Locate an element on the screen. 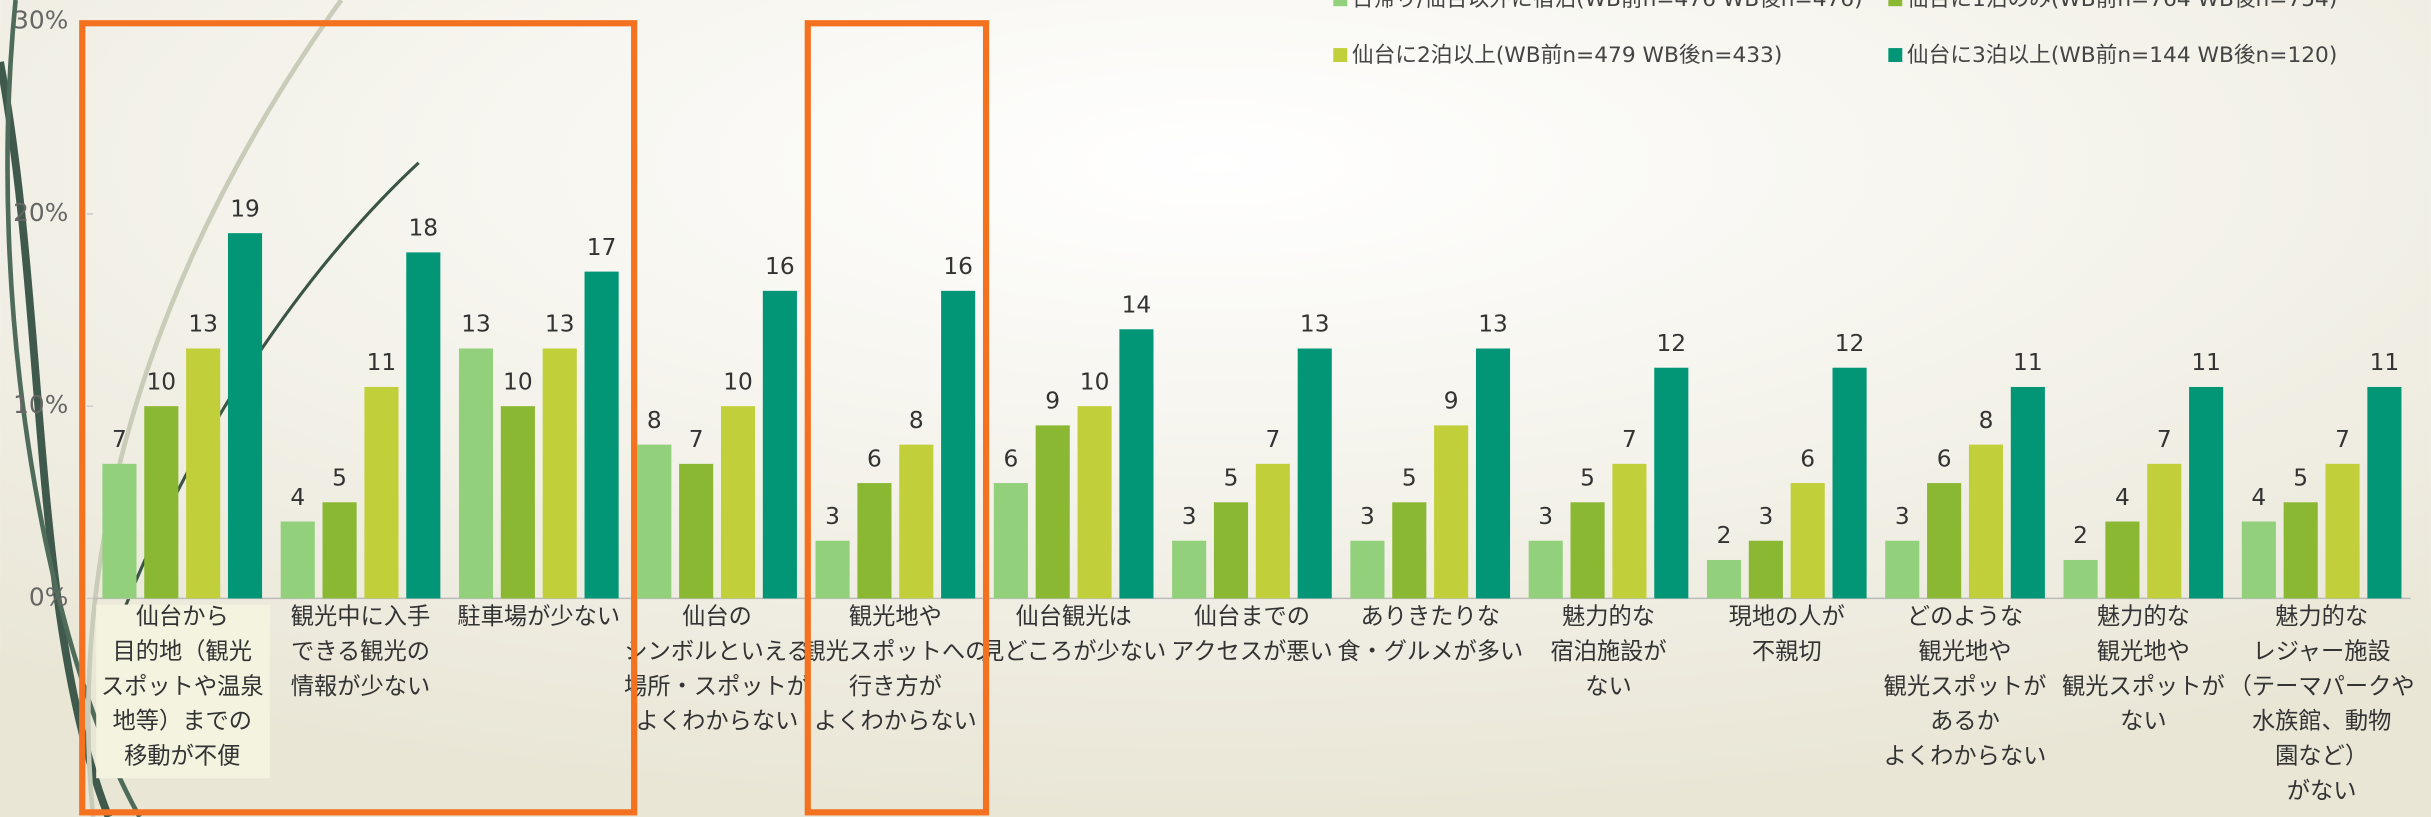 This screenshot has width=2431, height=817. value-label: 18 is located at coordinates (424, 228).